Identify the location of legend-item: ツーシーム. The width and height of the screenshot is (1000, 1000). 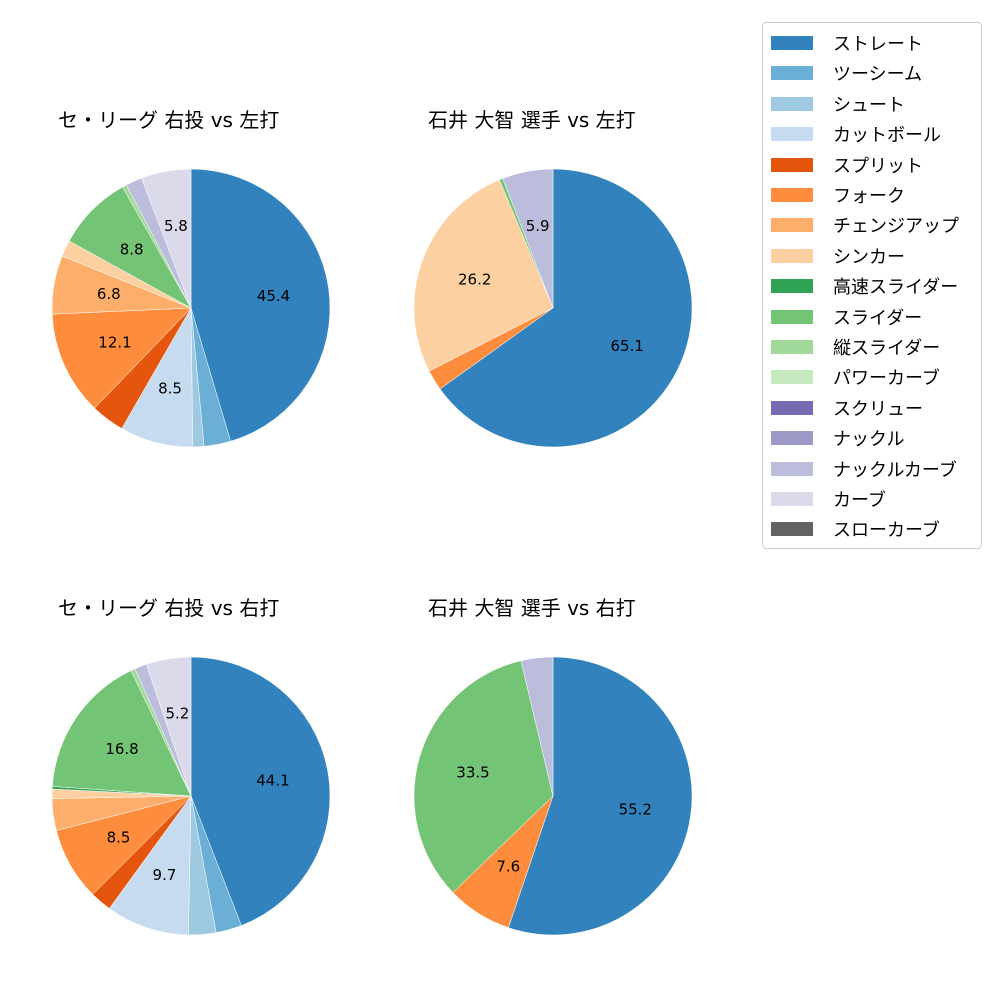
(847, 74).